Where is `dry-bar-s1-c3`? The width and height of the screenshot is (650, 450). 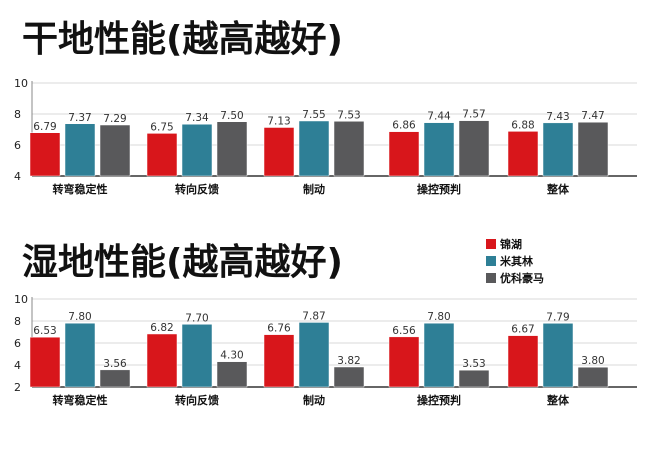 dry-bar-s1-c3 is located at coordinates (439, 149).